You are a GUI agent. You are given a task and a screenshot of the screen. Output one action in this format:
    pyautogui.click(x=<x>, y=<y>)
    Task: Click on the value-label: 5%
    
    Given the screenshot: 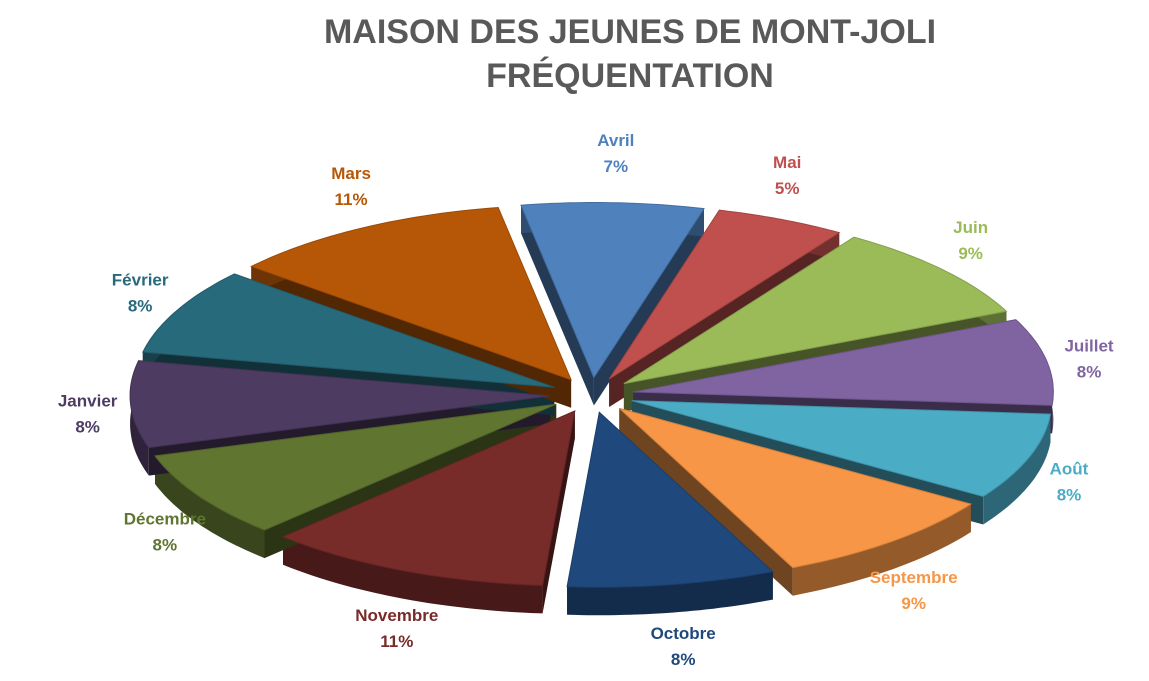 What is the action you would take?
    pyautogui.click(x=787, y=188)
    